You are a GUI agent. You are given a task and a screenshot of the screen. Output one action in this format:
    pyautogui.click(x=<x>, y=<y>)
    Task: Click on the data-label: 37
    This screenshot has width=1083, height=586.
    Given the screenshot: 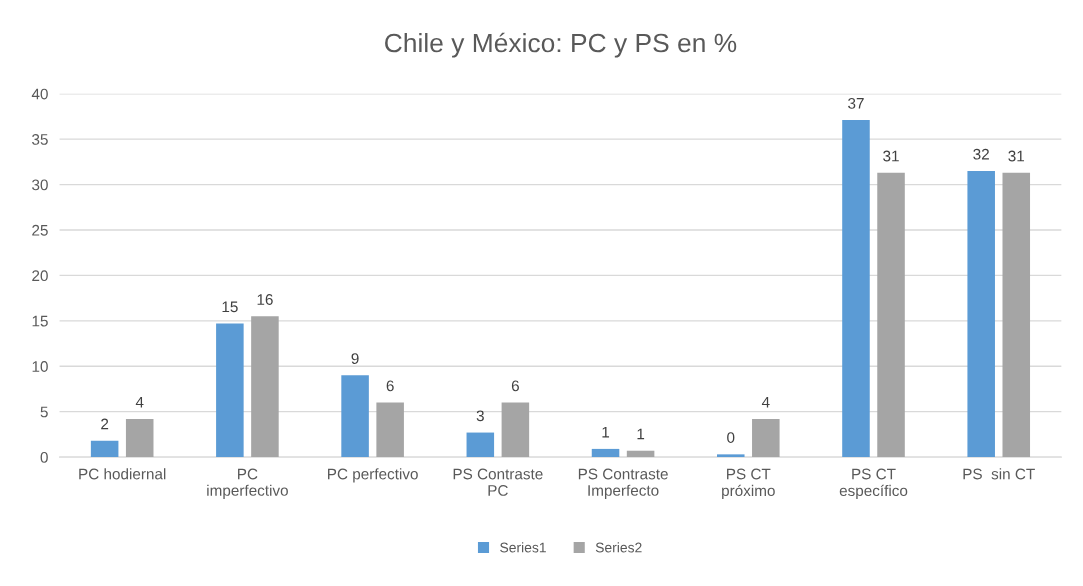 What is the action you would take?
    pyautogui.click(x=856, y=103)
    